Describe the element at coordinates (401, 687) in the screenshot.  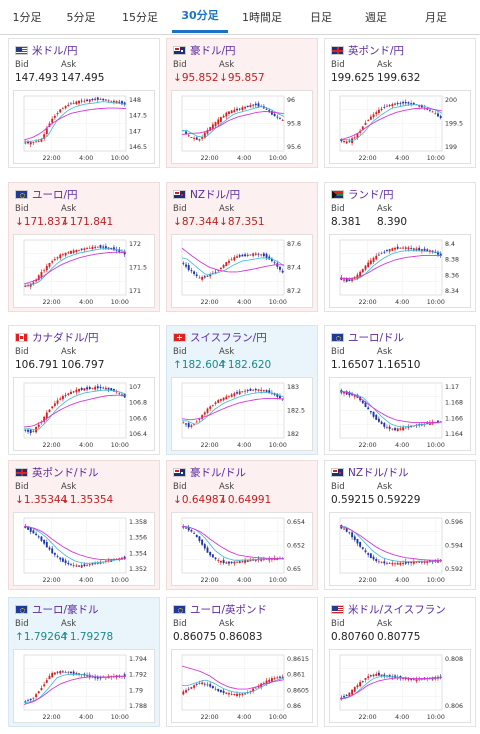
I see `candlestick-chart: 0.808 0.806 22:00 4:00 10:00` at that location.